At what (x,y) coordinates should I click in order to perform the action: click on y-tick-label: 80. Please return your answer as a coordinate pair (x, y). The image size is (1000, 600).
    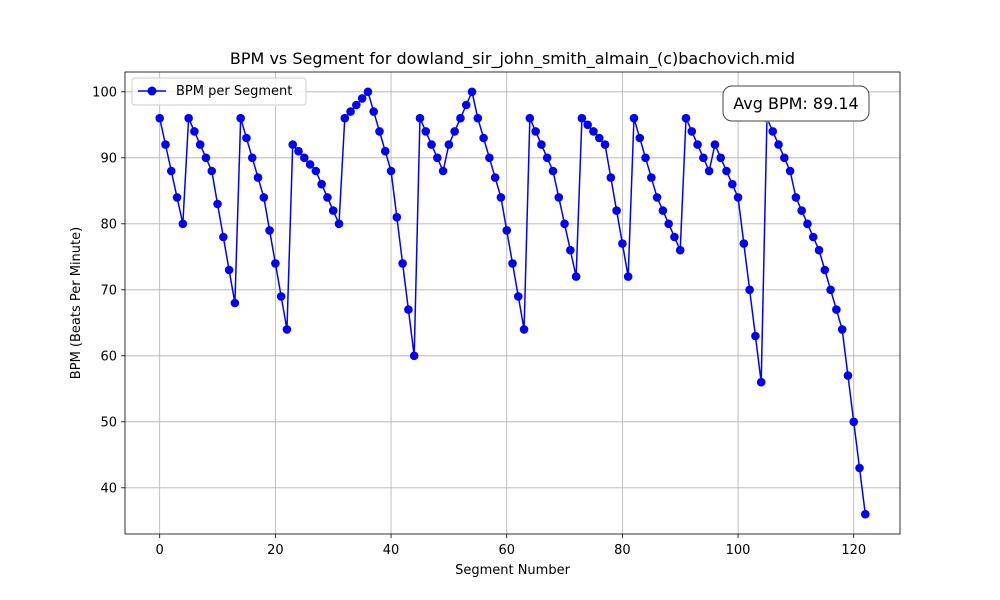
    Looking at the image, I should click on (108, 224).